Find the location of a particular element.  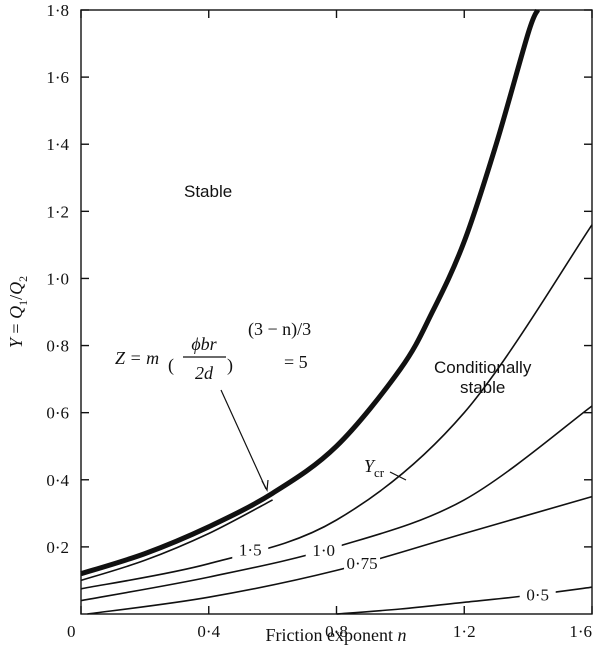

ycr-leader is located at coordinates (398, 476).